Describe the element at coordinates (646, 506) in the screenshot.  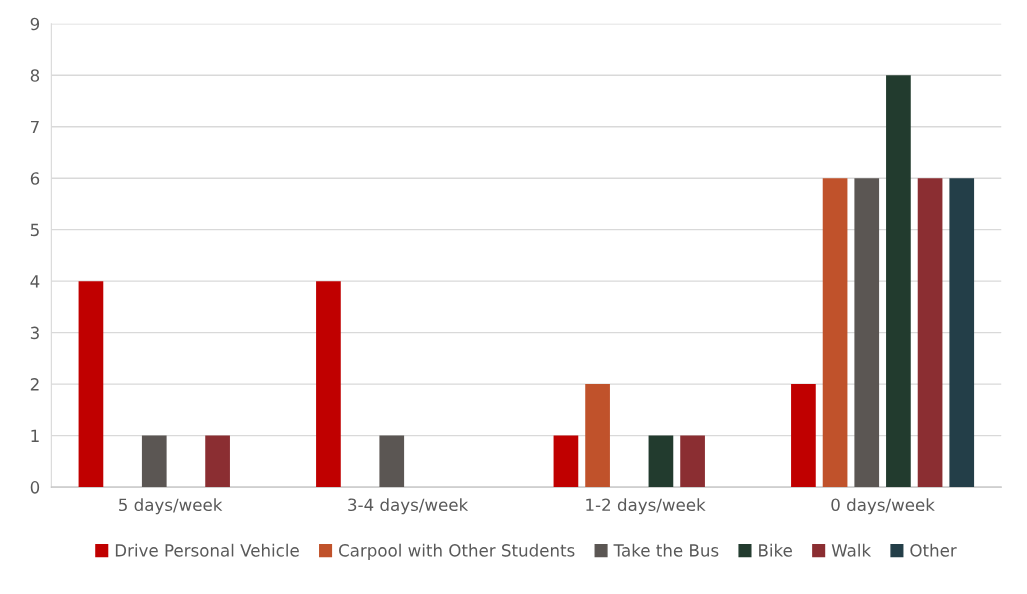
I see `x-tick-label: 1-2 days/week` at that location.